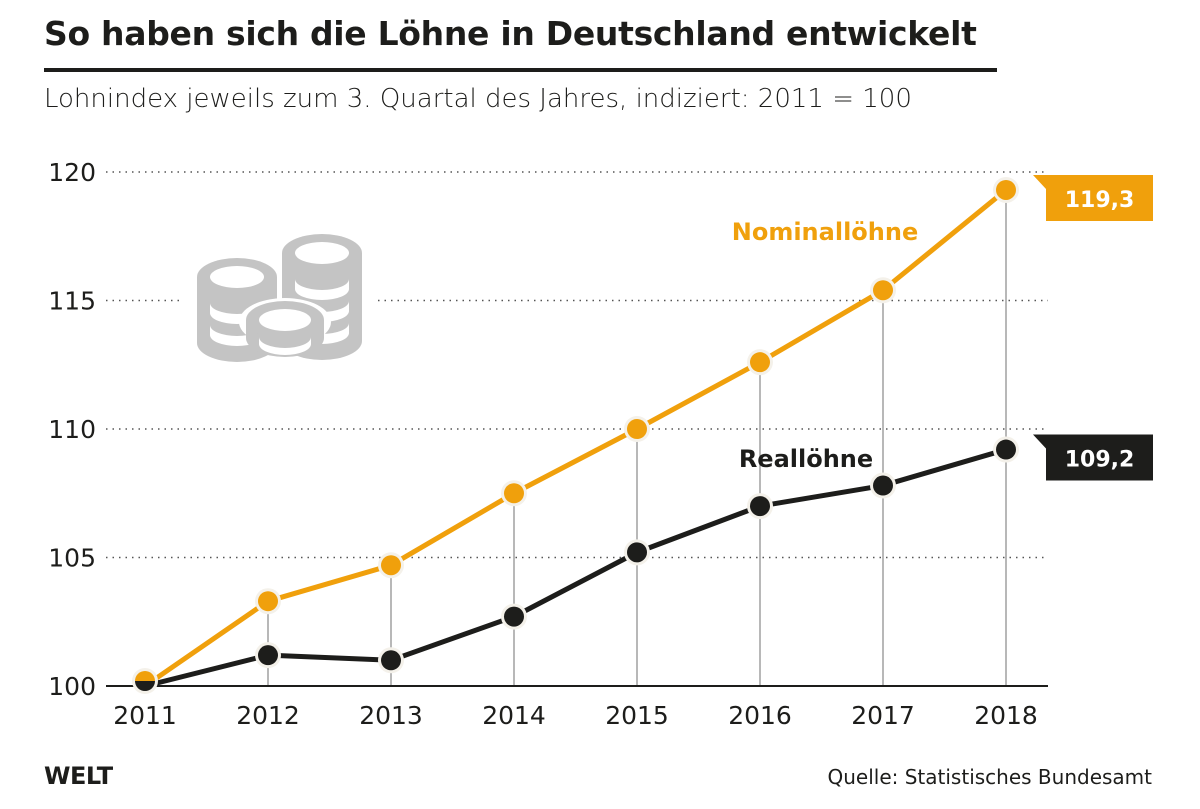 Image resolution: width=1200 pixels, height=809 pixels. Describe the element at coordinates (760, 715) in the screenshot. I see `x-tick-label: 2016` at that location.